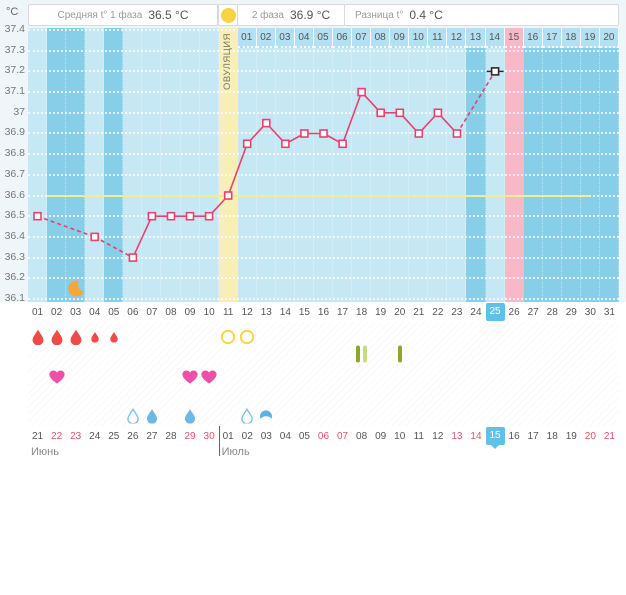 This screenshot has width=626, height=595. I want to click on cycle-day-cell: 26, so click(514, 312).